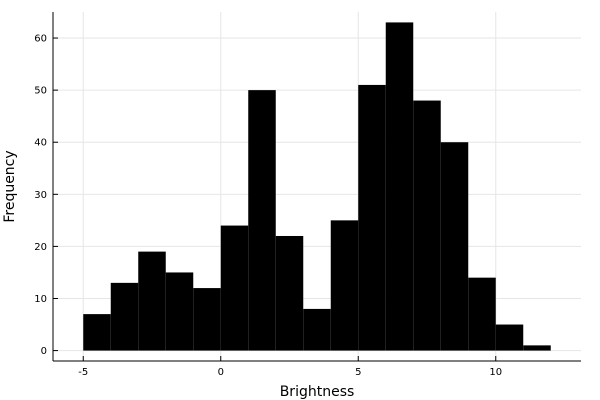 The width and height of the screenshot is (600, 400). What do you see at coordinates (40, 247) in the screenshot?
I see `y-tick-label: 20` at bounding box center [40, 247].